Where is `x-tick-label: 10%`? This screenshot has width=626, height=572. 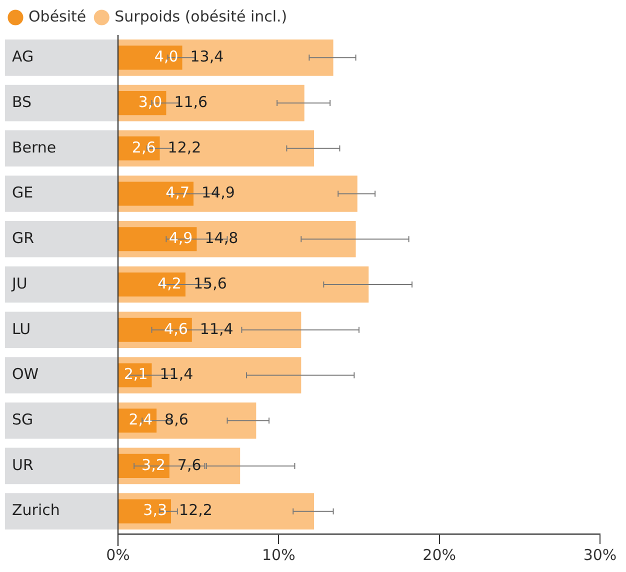 x-tick-label: 10% is located at coordinates (279, 555).